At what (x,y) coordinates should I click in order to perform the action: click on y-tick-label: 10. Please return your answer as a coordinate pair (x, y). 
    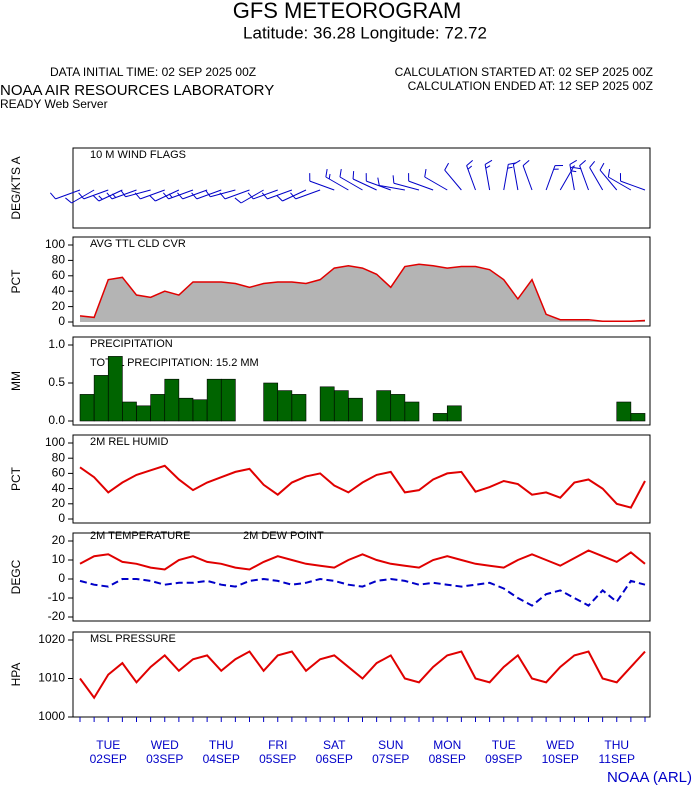
    Looking at the image, I should click on (59, 559).